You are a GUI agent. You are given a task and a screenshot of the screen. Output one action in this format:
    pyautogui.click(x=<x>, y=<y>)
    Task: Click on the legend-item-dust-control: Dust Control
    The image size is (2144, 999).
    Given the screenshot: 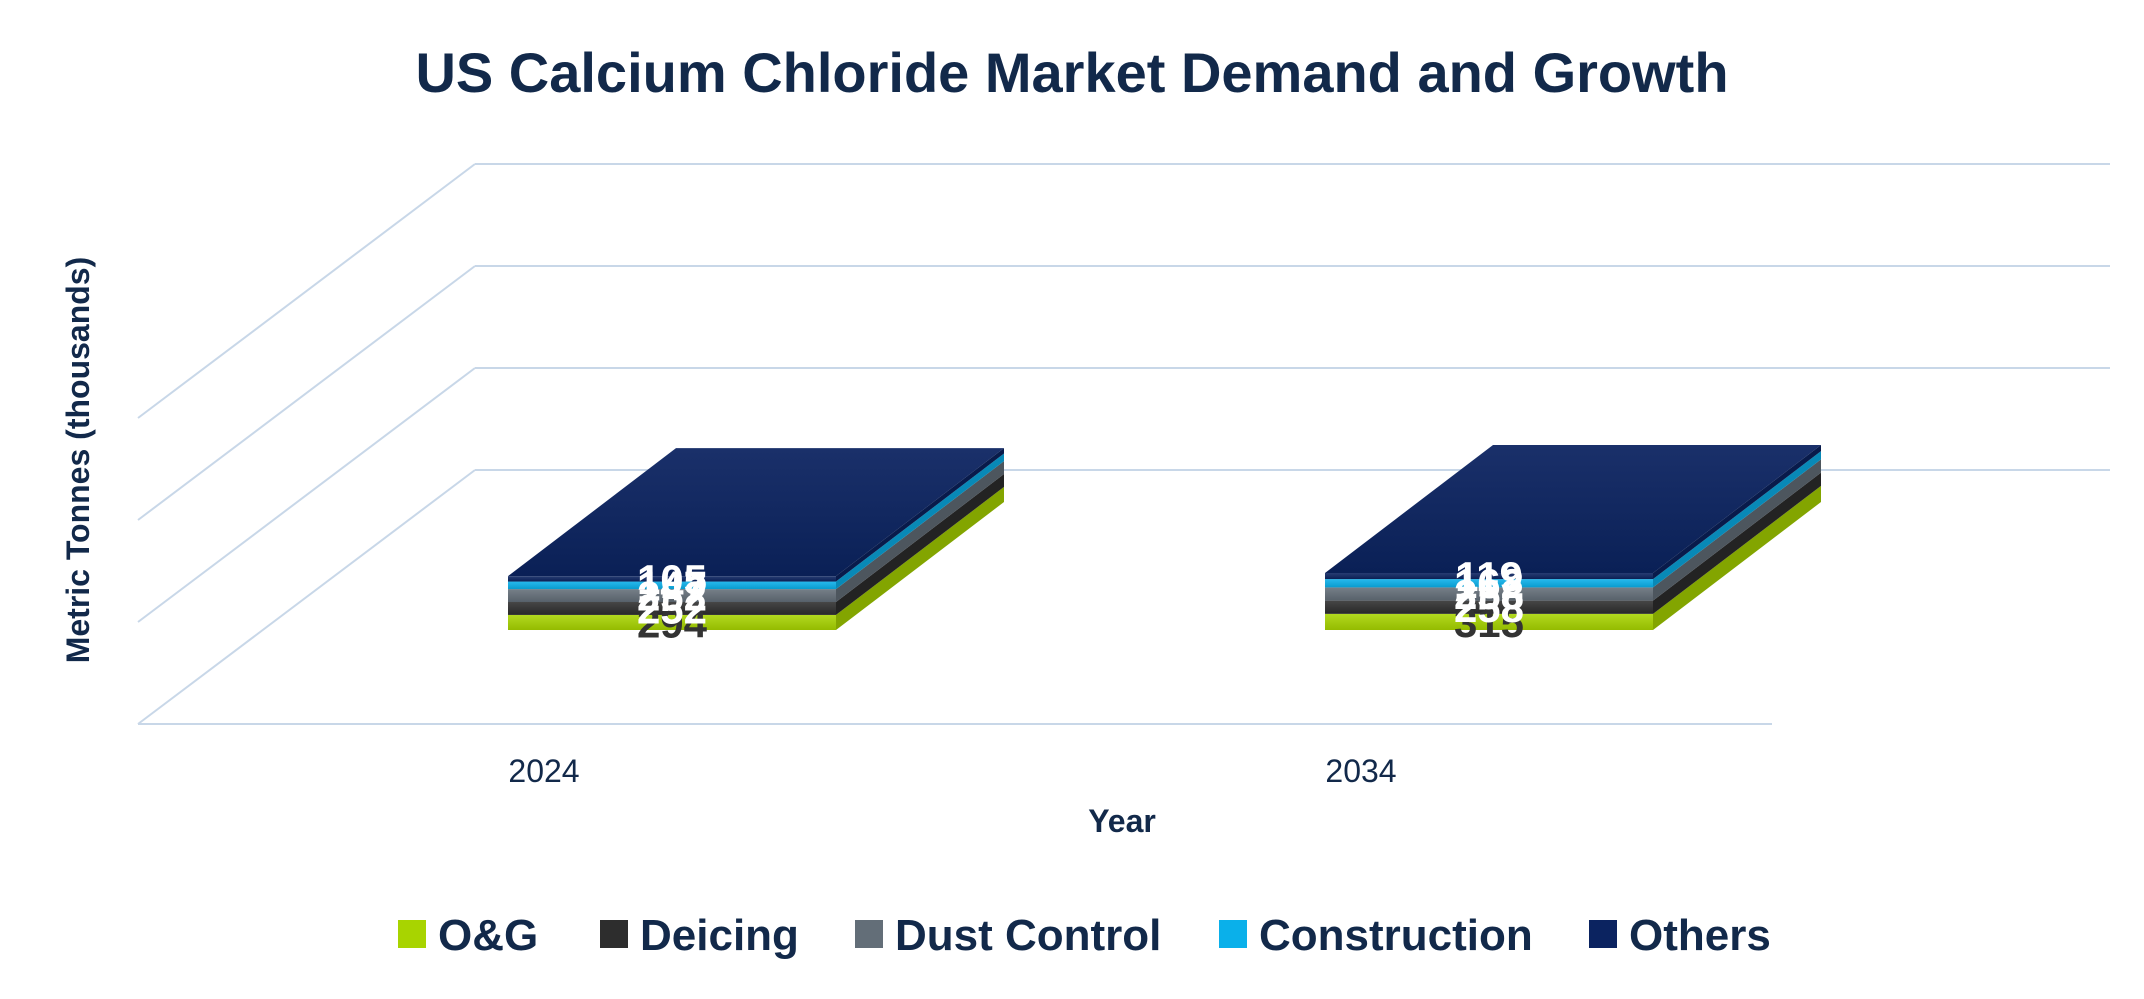 What is the action you would take?
    pyautogui.click(x=1008, y=935)
    